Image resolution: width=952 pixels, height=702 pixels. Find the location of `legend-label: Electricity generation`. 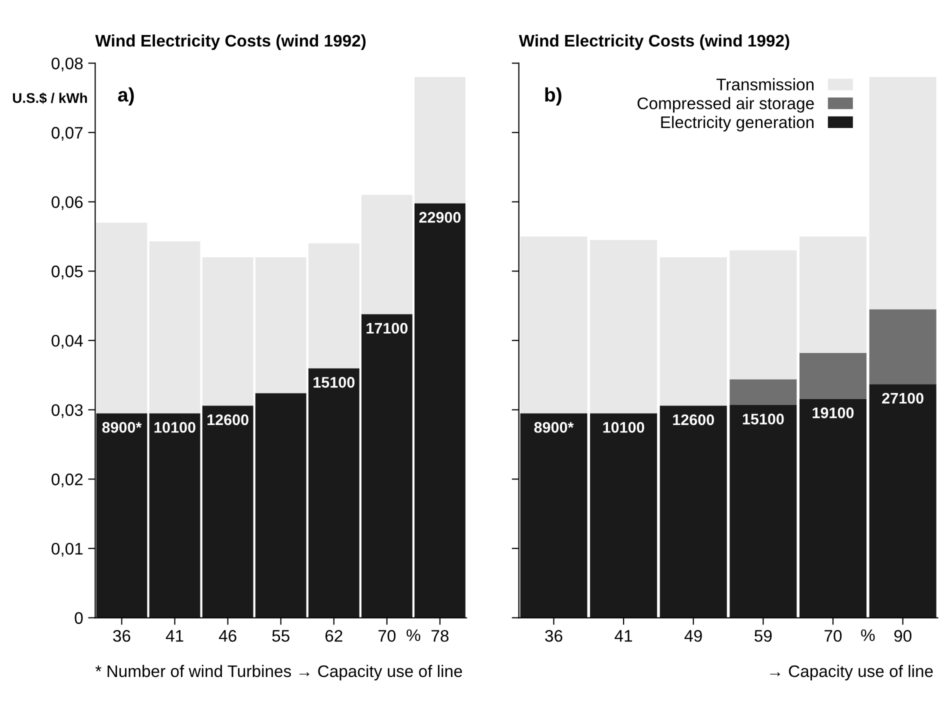

legend-label: Electricity generation is located at coordinates (737, 124).